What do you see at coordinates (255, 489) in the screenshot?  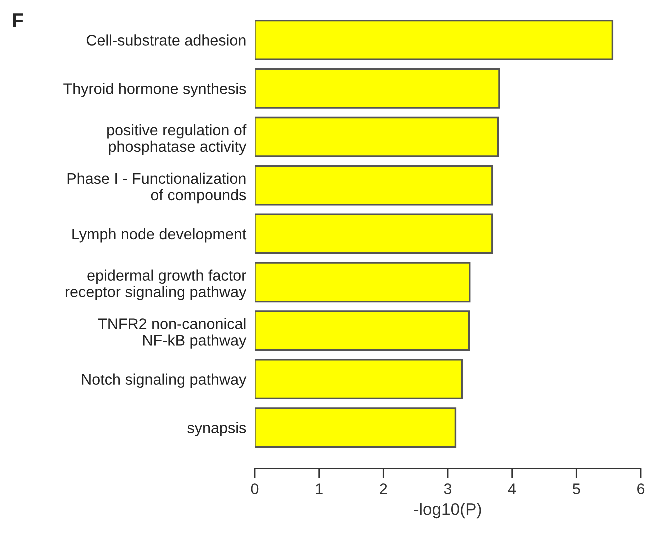 I see `x-tick-label: 0` at bounding box center [255, 489].